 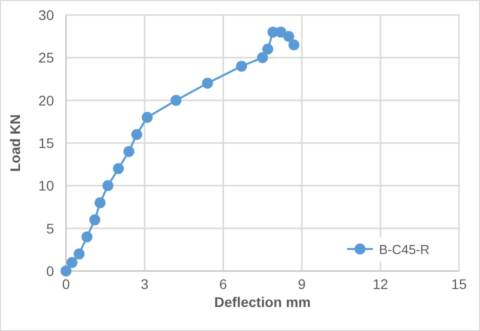 What do you see at coordinates (15, 143) in the screenshot?
I see `y-axis-title: Load KN` at bounding box center [15, 143].